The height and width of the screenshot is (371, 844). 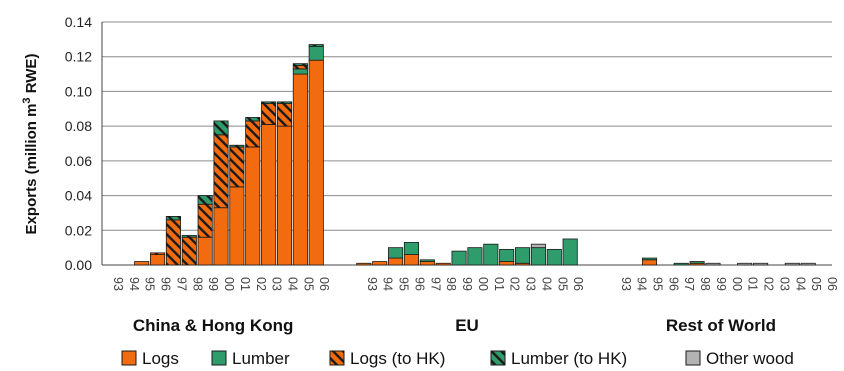 I want to click on y-tick-label: 0.14, so click(x=78, y=22).